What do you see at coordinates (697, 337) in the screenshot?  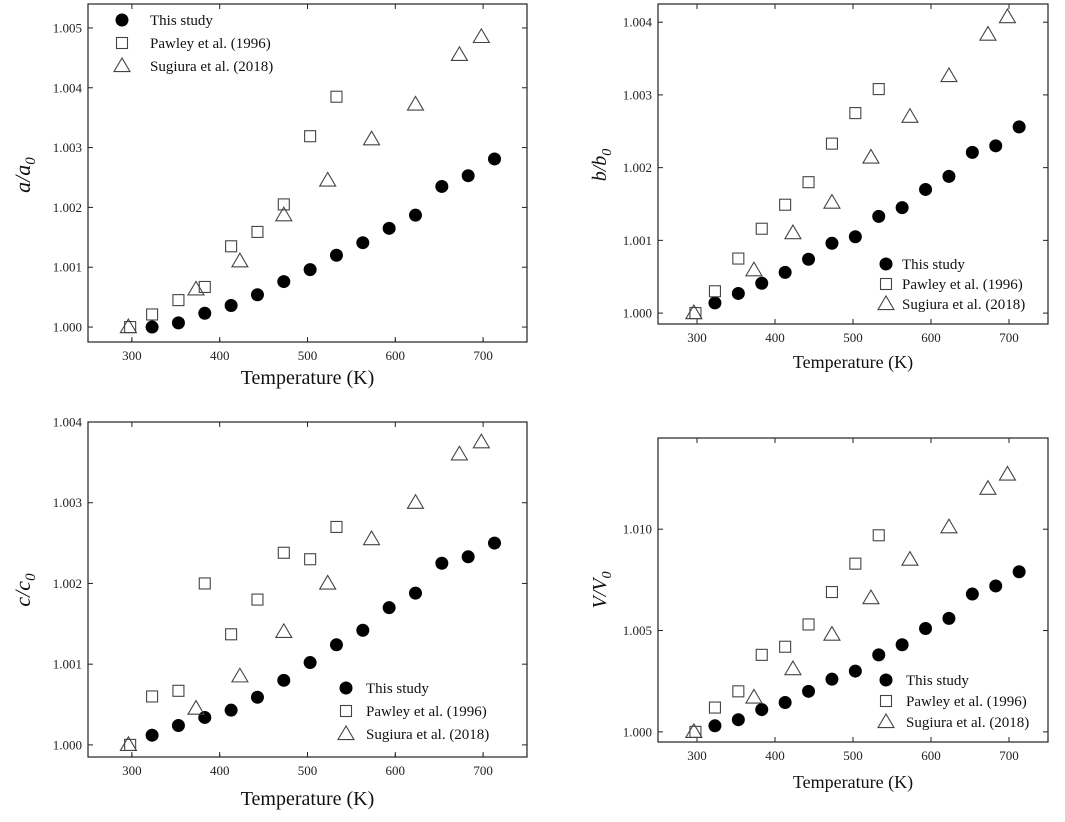 I see `x-tick-label: 300` at bounding box center [697, 337].